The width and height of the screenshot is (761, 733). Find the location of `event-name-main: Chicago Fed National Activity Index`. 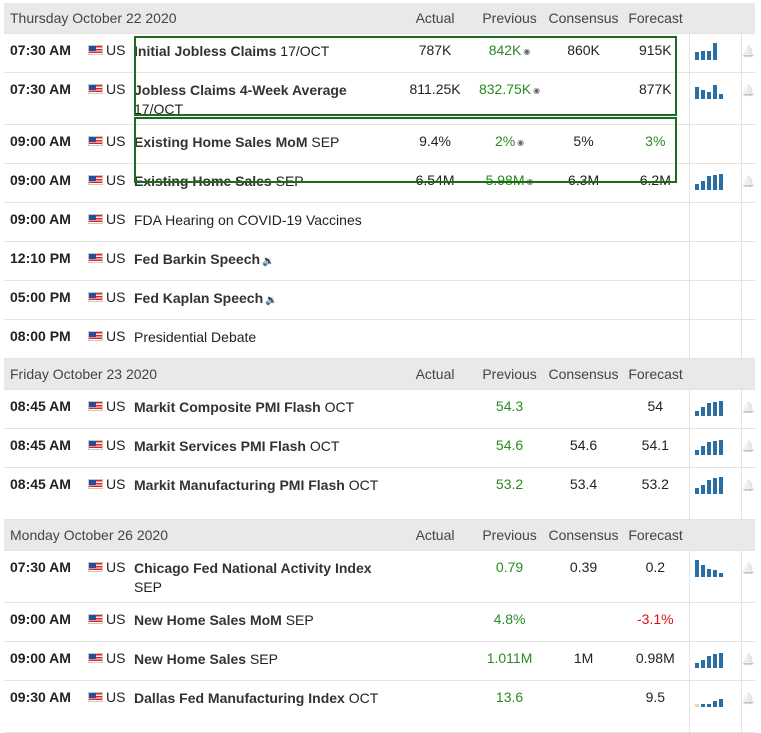

event-name-main: Chicago Fed National Activity Index is located at coordinates (253, 568).